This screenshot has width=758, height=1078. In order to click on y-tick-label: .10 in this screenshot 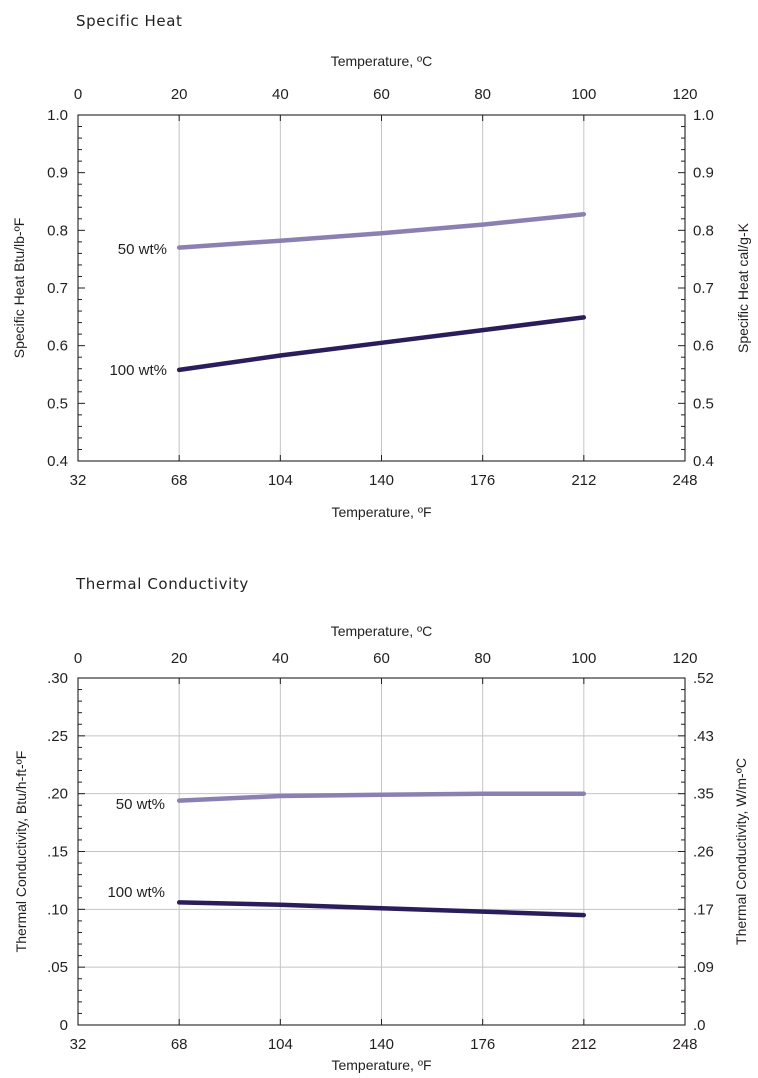, I will do `click(57, 909)`.